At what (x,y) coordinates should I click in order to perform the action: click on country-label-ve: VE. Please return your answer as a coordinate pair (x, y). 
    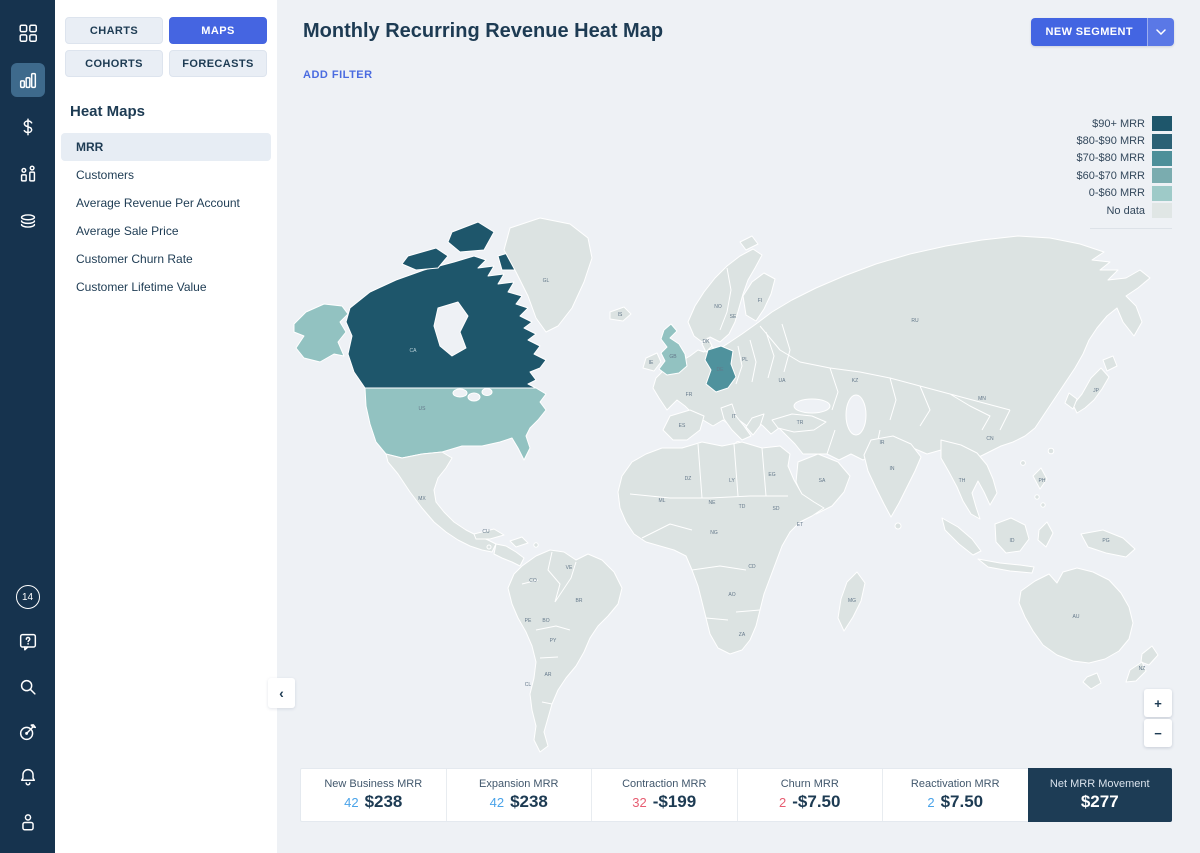
    Looking at the image, I should click on (569, 568).